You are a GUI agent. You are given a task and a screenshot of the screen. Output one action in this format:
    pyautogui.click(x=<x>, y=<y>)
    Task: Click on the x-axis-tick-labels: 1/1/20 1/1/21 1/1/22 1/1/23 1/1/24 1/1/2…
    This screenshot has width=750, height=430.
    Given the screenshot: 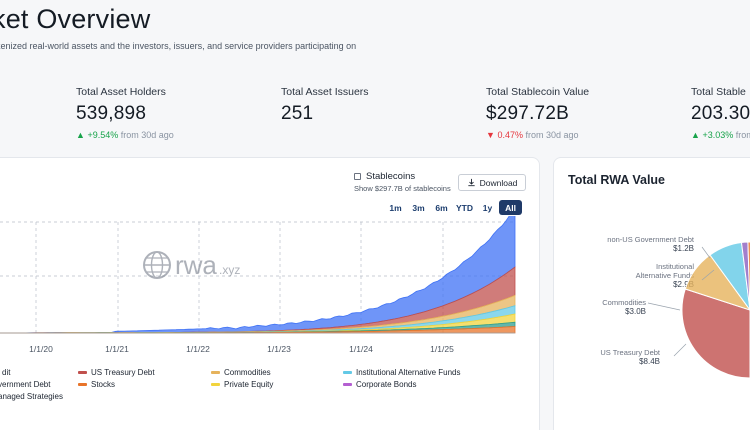 What is the action you would take?
    pyautogui.click(x=241, y=349)
    